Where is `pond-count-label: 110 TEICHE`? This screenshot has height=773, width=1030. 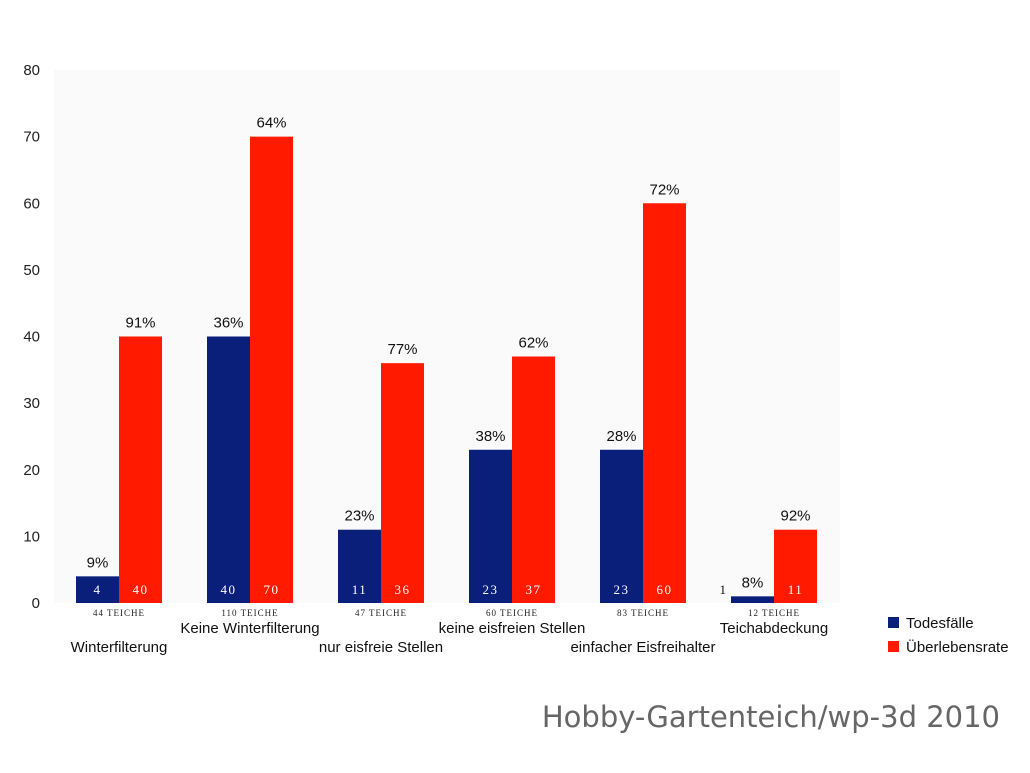 pond-count-label: 110 TEICHE is located at coordinates (249, 613).